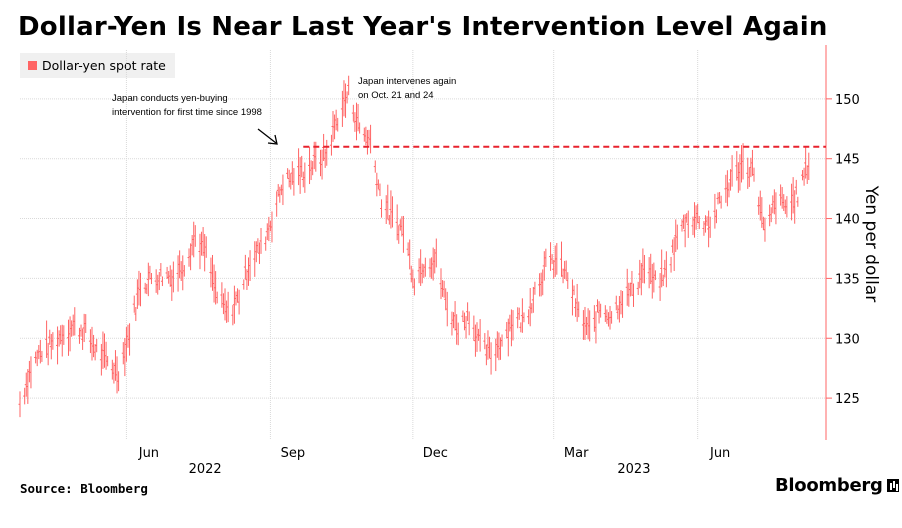  Describe the element at coordinates (847, 399) in the screenshot. I see `y-tick-label: 125` at that location.